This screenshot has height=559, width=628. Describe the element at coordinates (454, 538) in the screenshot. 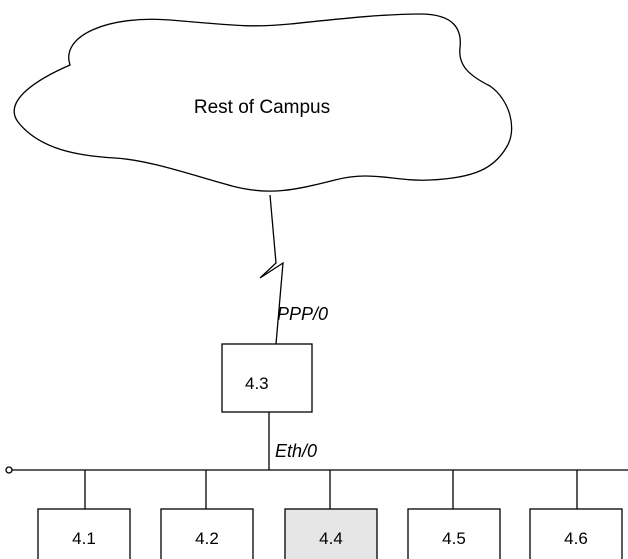

I see `host-label-4-5: 4.5` at that location.